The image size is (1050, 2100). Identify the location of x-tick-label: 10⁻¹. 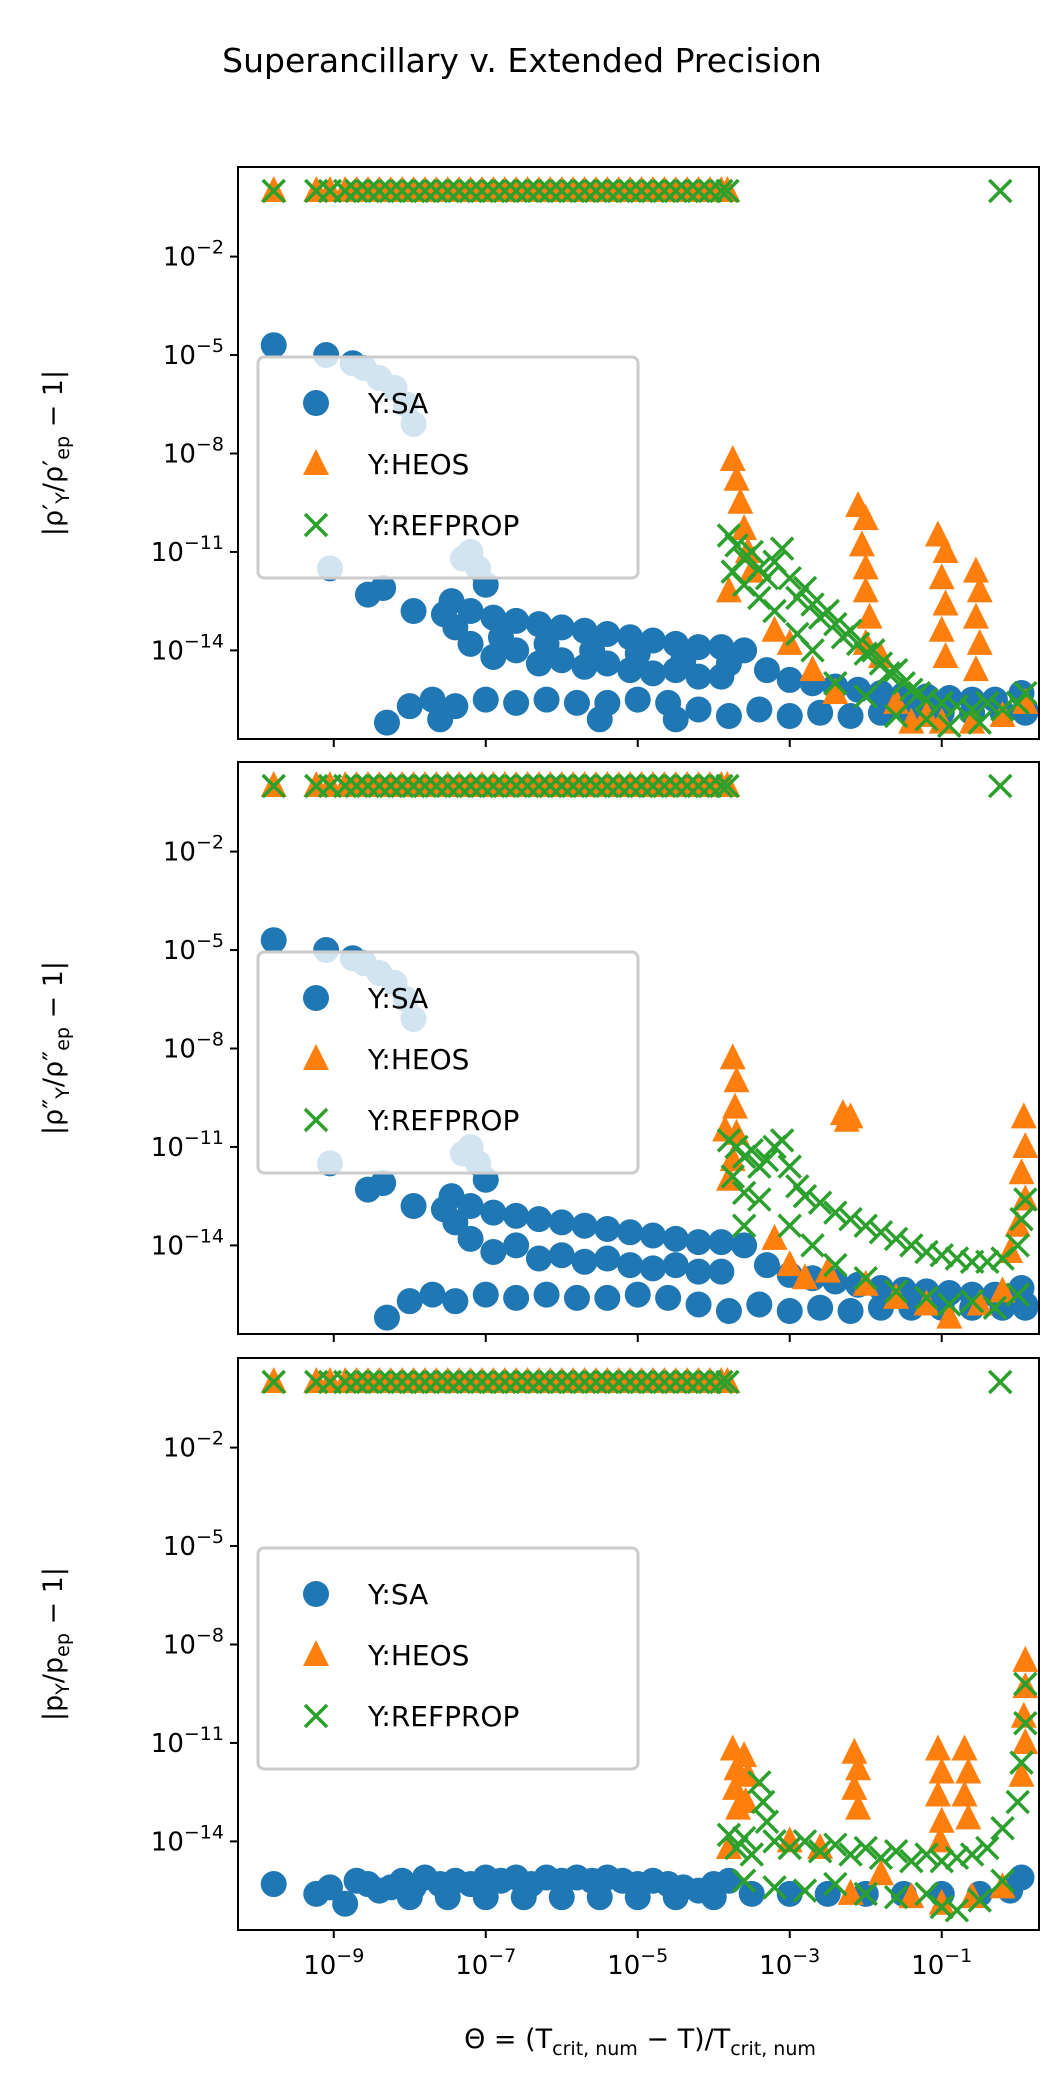
(941, 1963).